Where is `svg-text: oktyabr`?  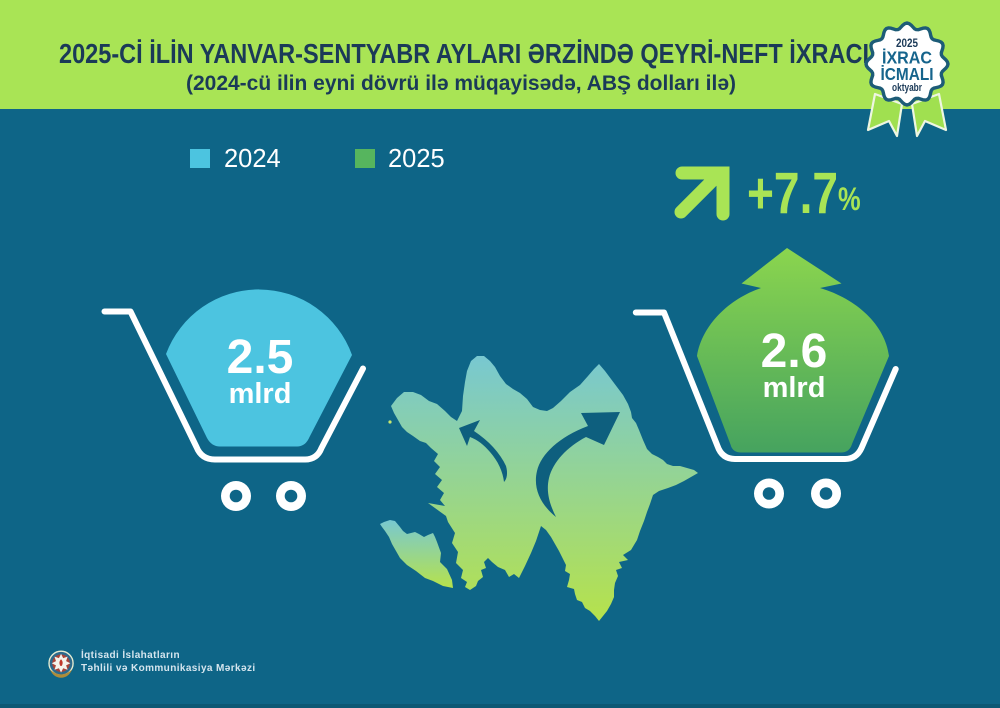 svg-text: oktyabr is located at coordinates (907, 88).